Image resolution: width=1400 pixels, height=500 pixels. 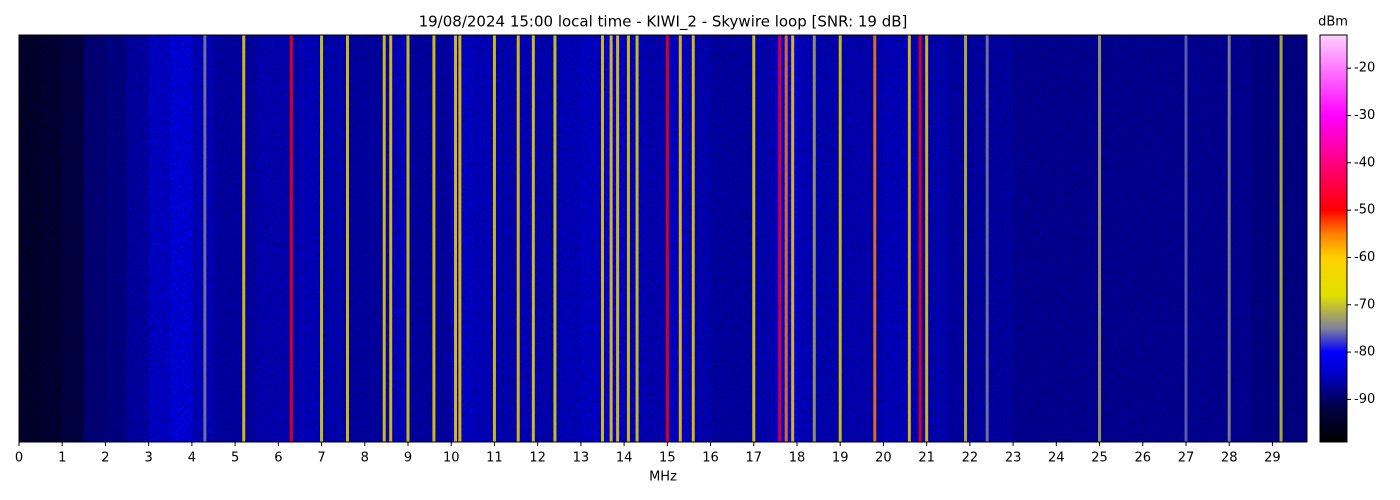 I want to click on colorbar-tick-label: -90, so click(x=1364, y=399).